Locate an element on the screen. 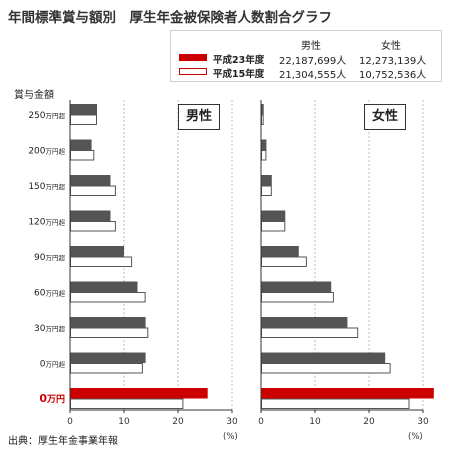  category-label-0: 250万円超 is located at coordinates (46, 116).